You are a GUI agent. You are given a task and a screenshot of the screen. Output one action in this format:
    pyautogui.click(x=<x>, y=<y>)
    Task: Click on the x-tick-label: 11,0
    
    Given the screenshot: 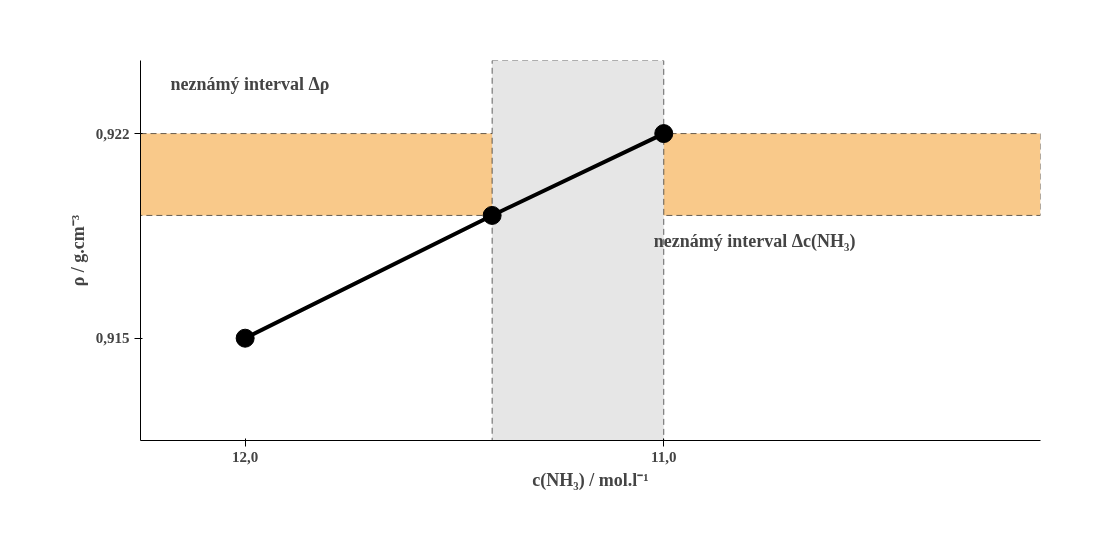 What is the action you would take?
    pyautogui.click(x=664, y=456)
    